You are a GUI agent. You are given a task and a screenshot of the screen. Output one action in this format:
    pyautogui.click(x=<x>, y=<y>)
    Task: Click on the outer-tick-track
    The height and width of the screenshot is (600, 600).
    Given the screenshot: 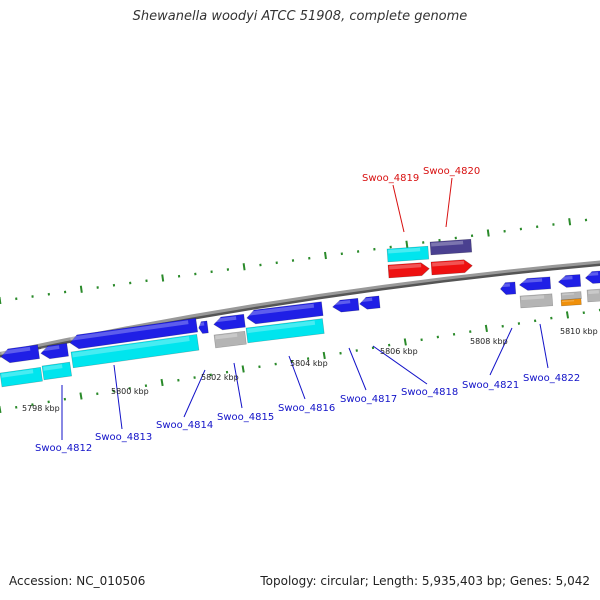 What is the action you would take?
    pyautogui.click(x=294, y=261)
    